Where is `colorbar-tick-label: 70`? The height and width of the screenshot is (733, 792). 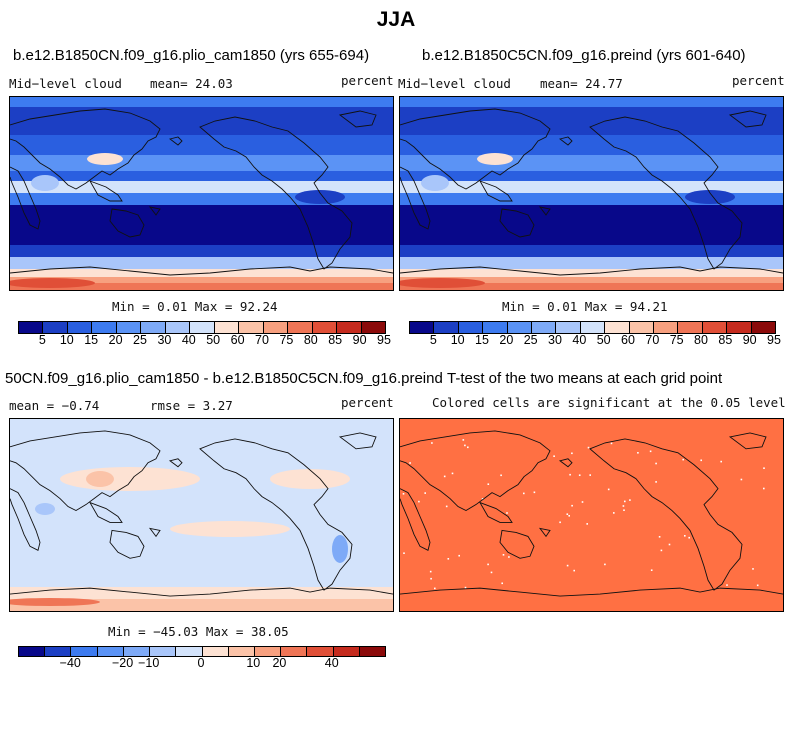
colorbar-tick-label: 70 is located at coordinates (262, 340).